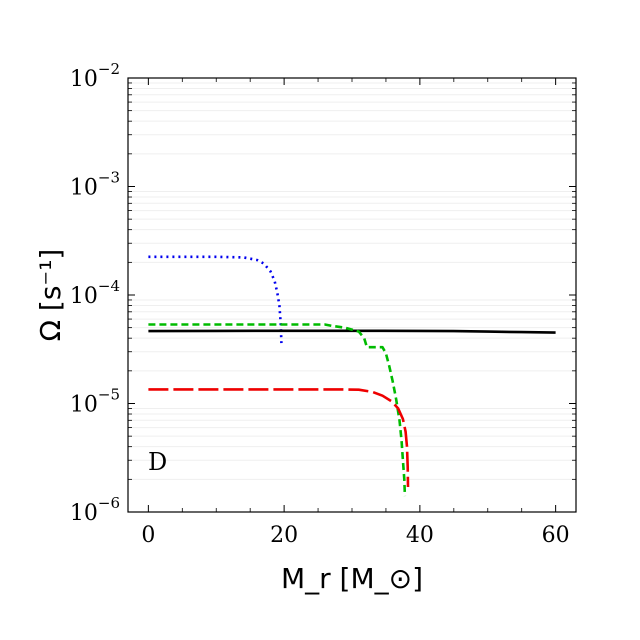 The width and height of the screenshot is (640, 640). Describe the element at coordinates (157, 462) in the screenshot. I see `panel-label: D` at that location.